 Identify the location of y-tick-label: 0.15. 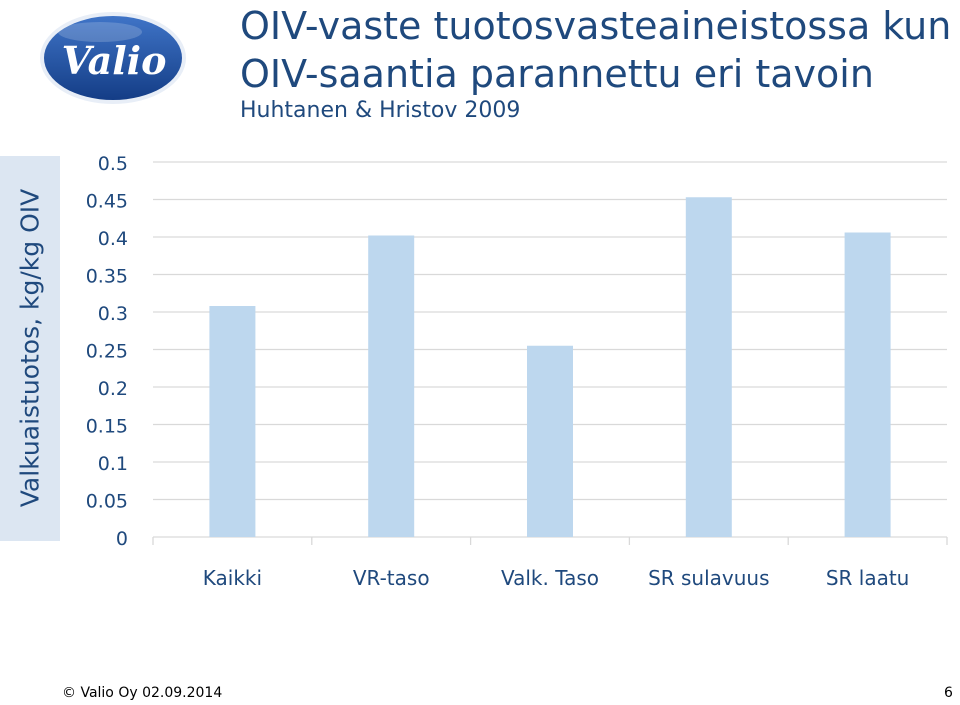
(107, 427).